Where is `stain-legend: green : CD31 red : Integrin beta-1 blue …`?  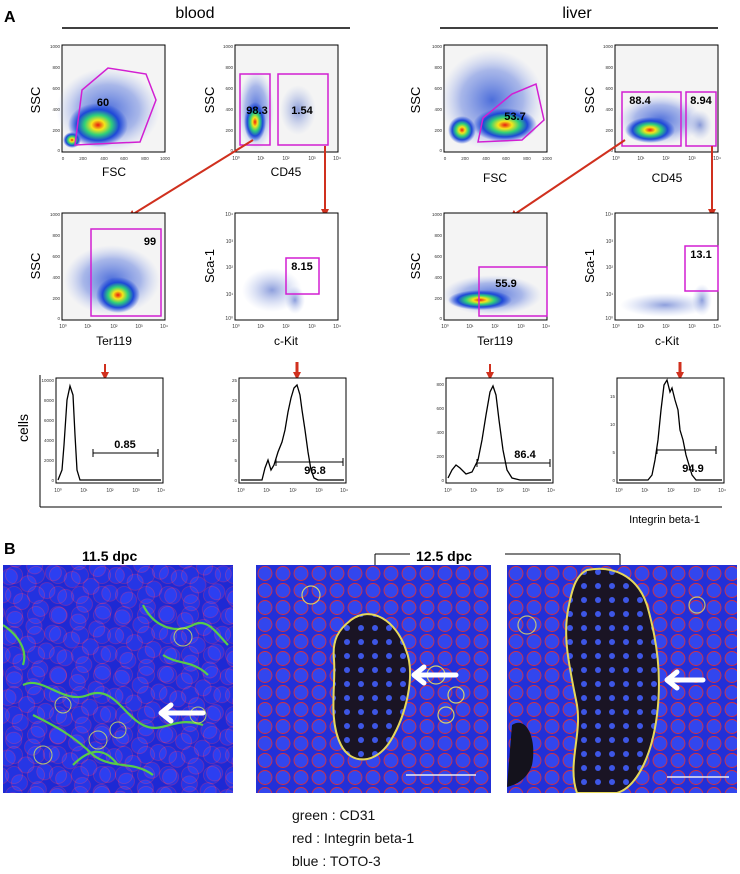
stain-legend: green : CD31 red : Integrin beta-1 blue … is located at coordinates (353, 838).